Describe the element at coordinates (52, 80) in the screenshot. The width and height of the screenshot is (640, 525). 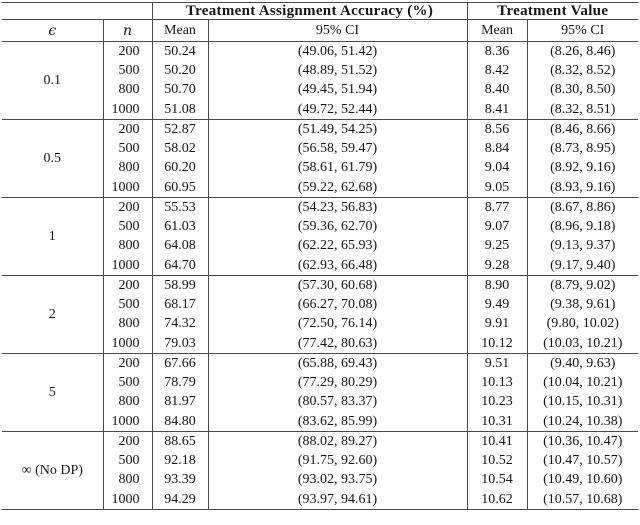
I see `epsilon-group-cell: 0.1` at that location.